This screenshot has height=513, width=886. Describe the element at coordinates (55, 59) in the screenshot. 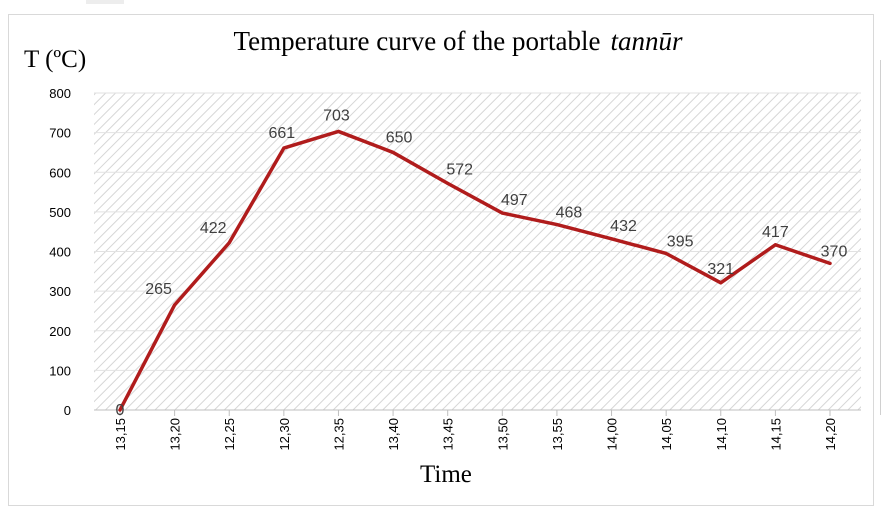

I see `y-axis-label: T (ºC)` at that location.